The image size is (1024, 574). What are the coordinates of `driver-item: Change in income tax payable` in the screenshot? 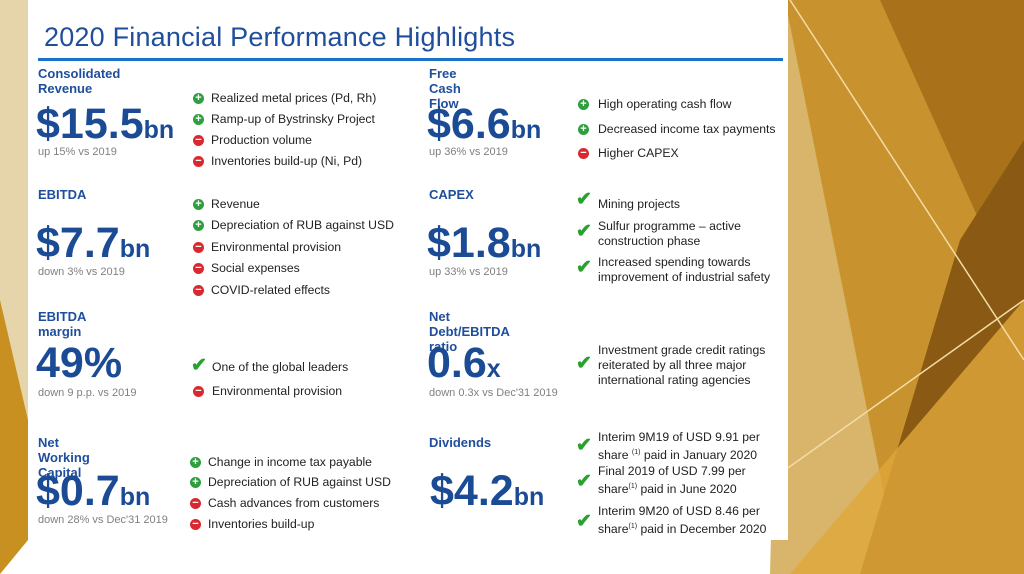 It's located at (290, 462).